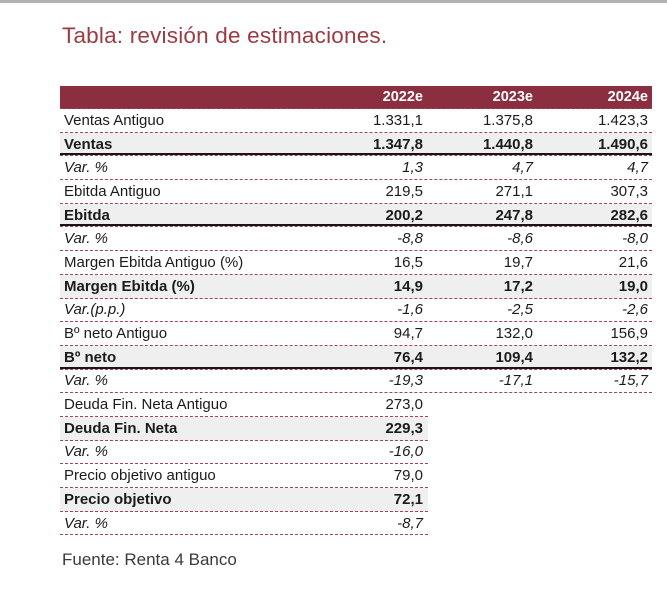 The width and height of the screenshot is (667, 593). Describe the element at coordinates (356, 334) in the screenshot. I see `table-row: Bº neto Antiguo 94,7 132,0 156,9` at that location.